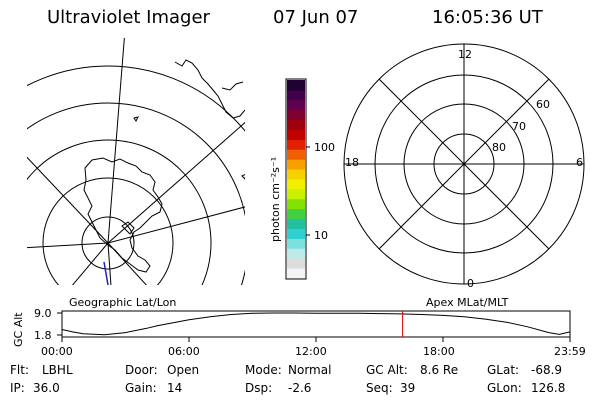  Describe the element at coordinates (18, 329) in the screenshot. I see `timeline-ylabel: GC Alt` at that location.